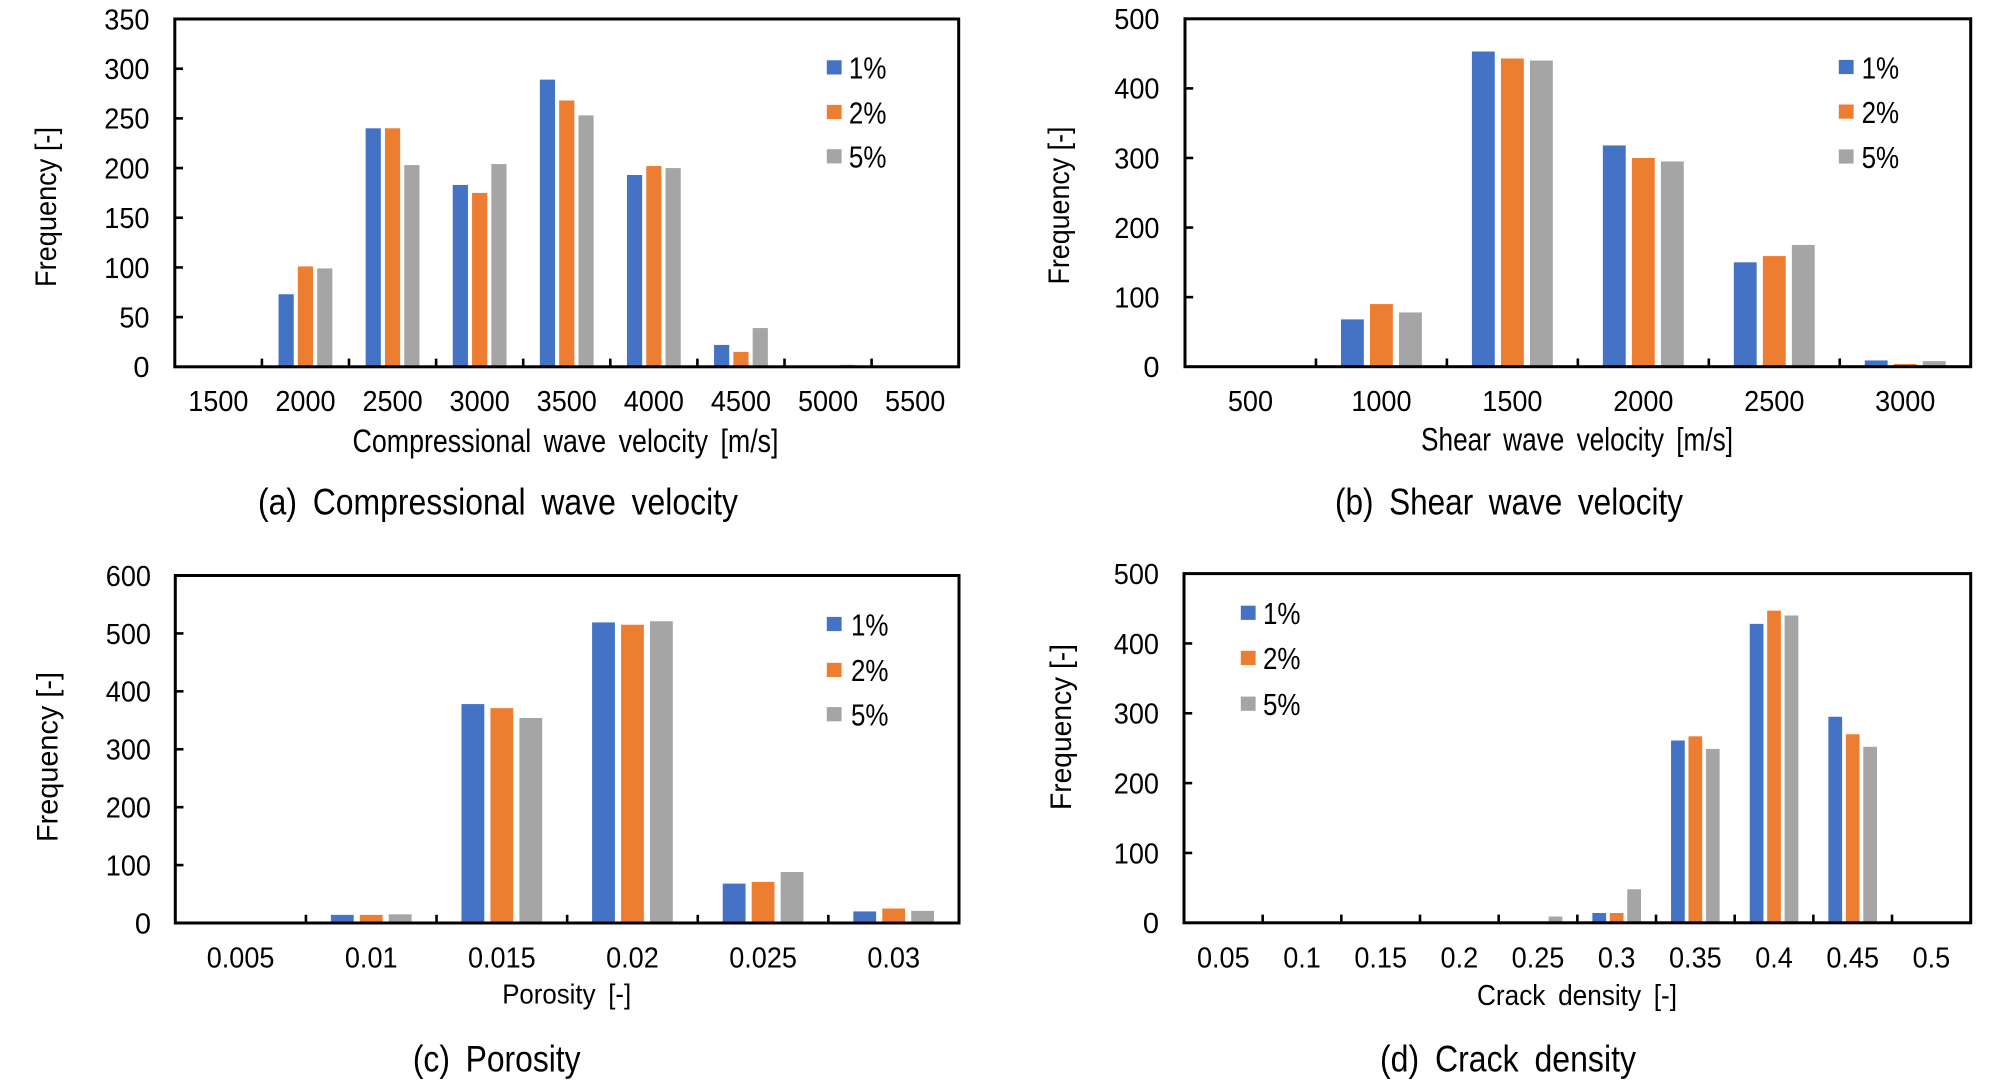 The height and width of the screenshot is (1086, 2008). I want to click on svg-text: 4000, so click(654, 402).